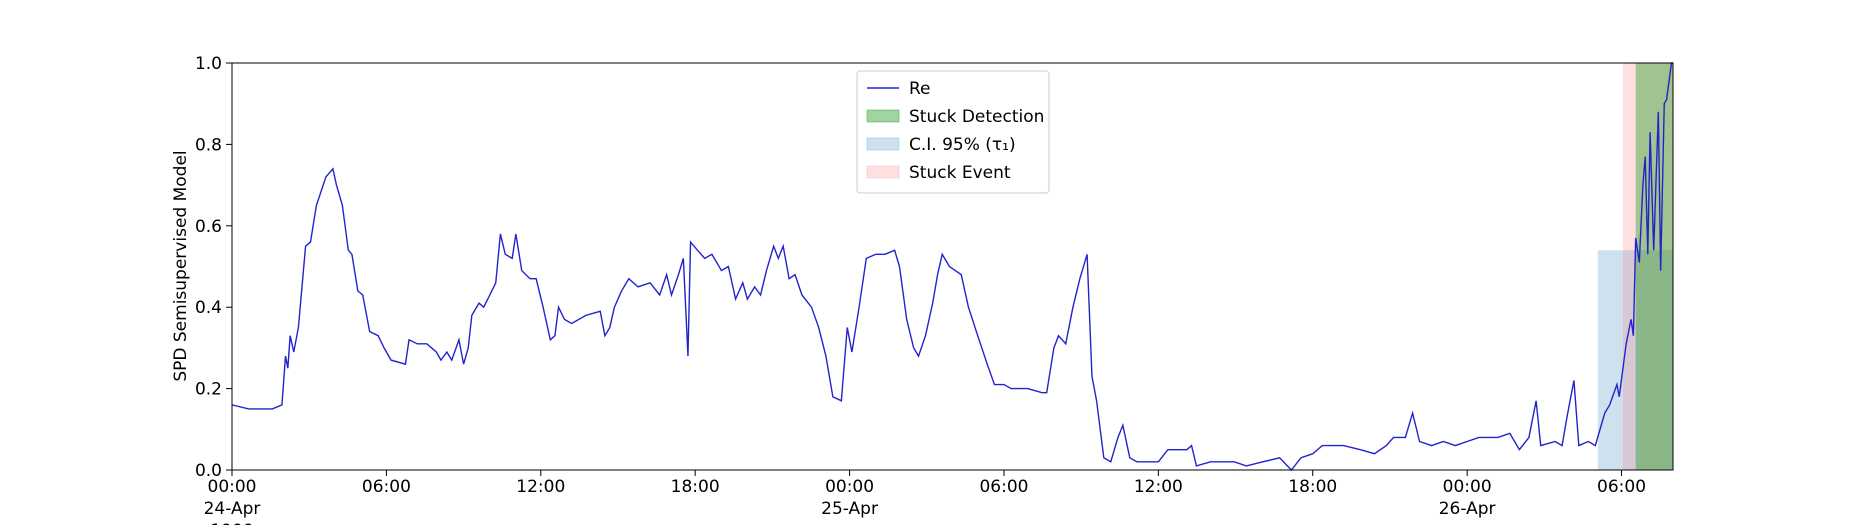 The width and height of the screenshot is (1850, 525). I want to click on x-year-label: 1900, so click(231, 523).